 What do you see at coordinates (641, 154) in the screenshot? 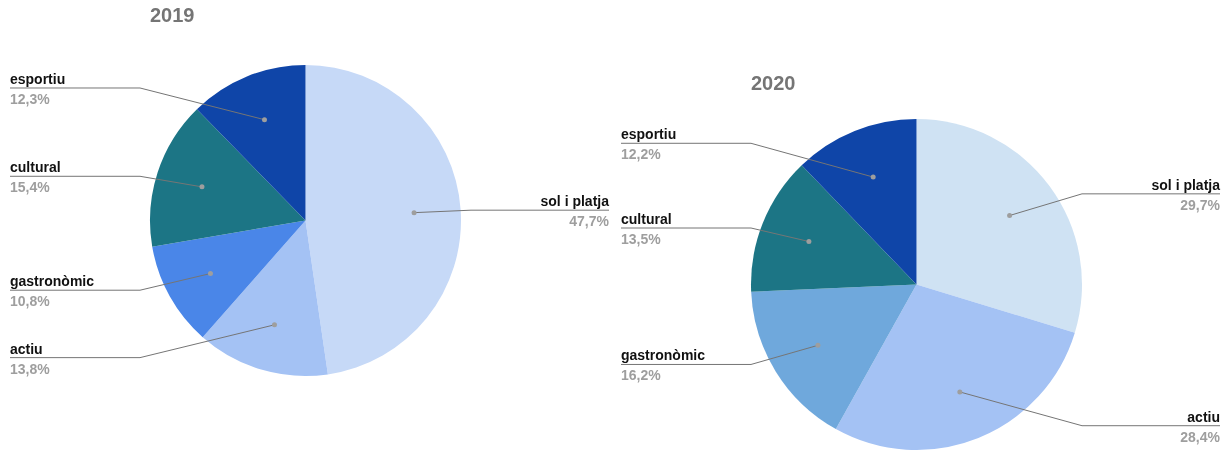
I see `data-label: 12,2%` at bounding box center [641, 154].